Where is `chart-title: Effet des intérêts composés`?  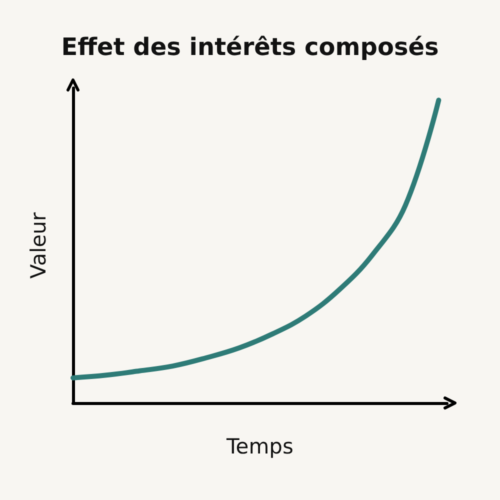 chart-title: Effet des intérêts composés is located at coordinates (250, 47).